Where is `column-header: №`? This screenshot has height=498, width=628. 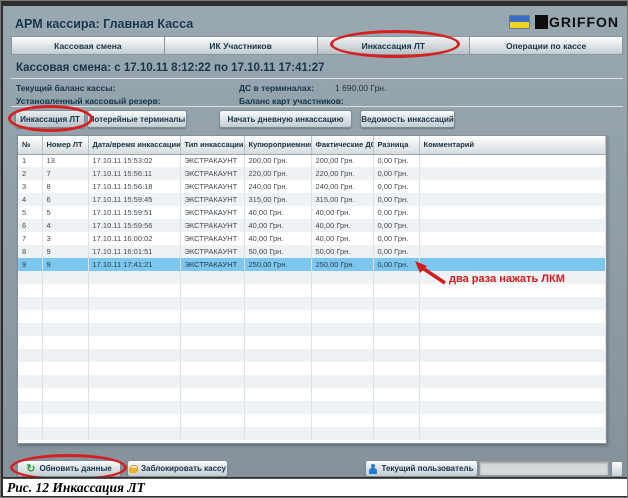 column-header: № is located at coordinates (30, 145).